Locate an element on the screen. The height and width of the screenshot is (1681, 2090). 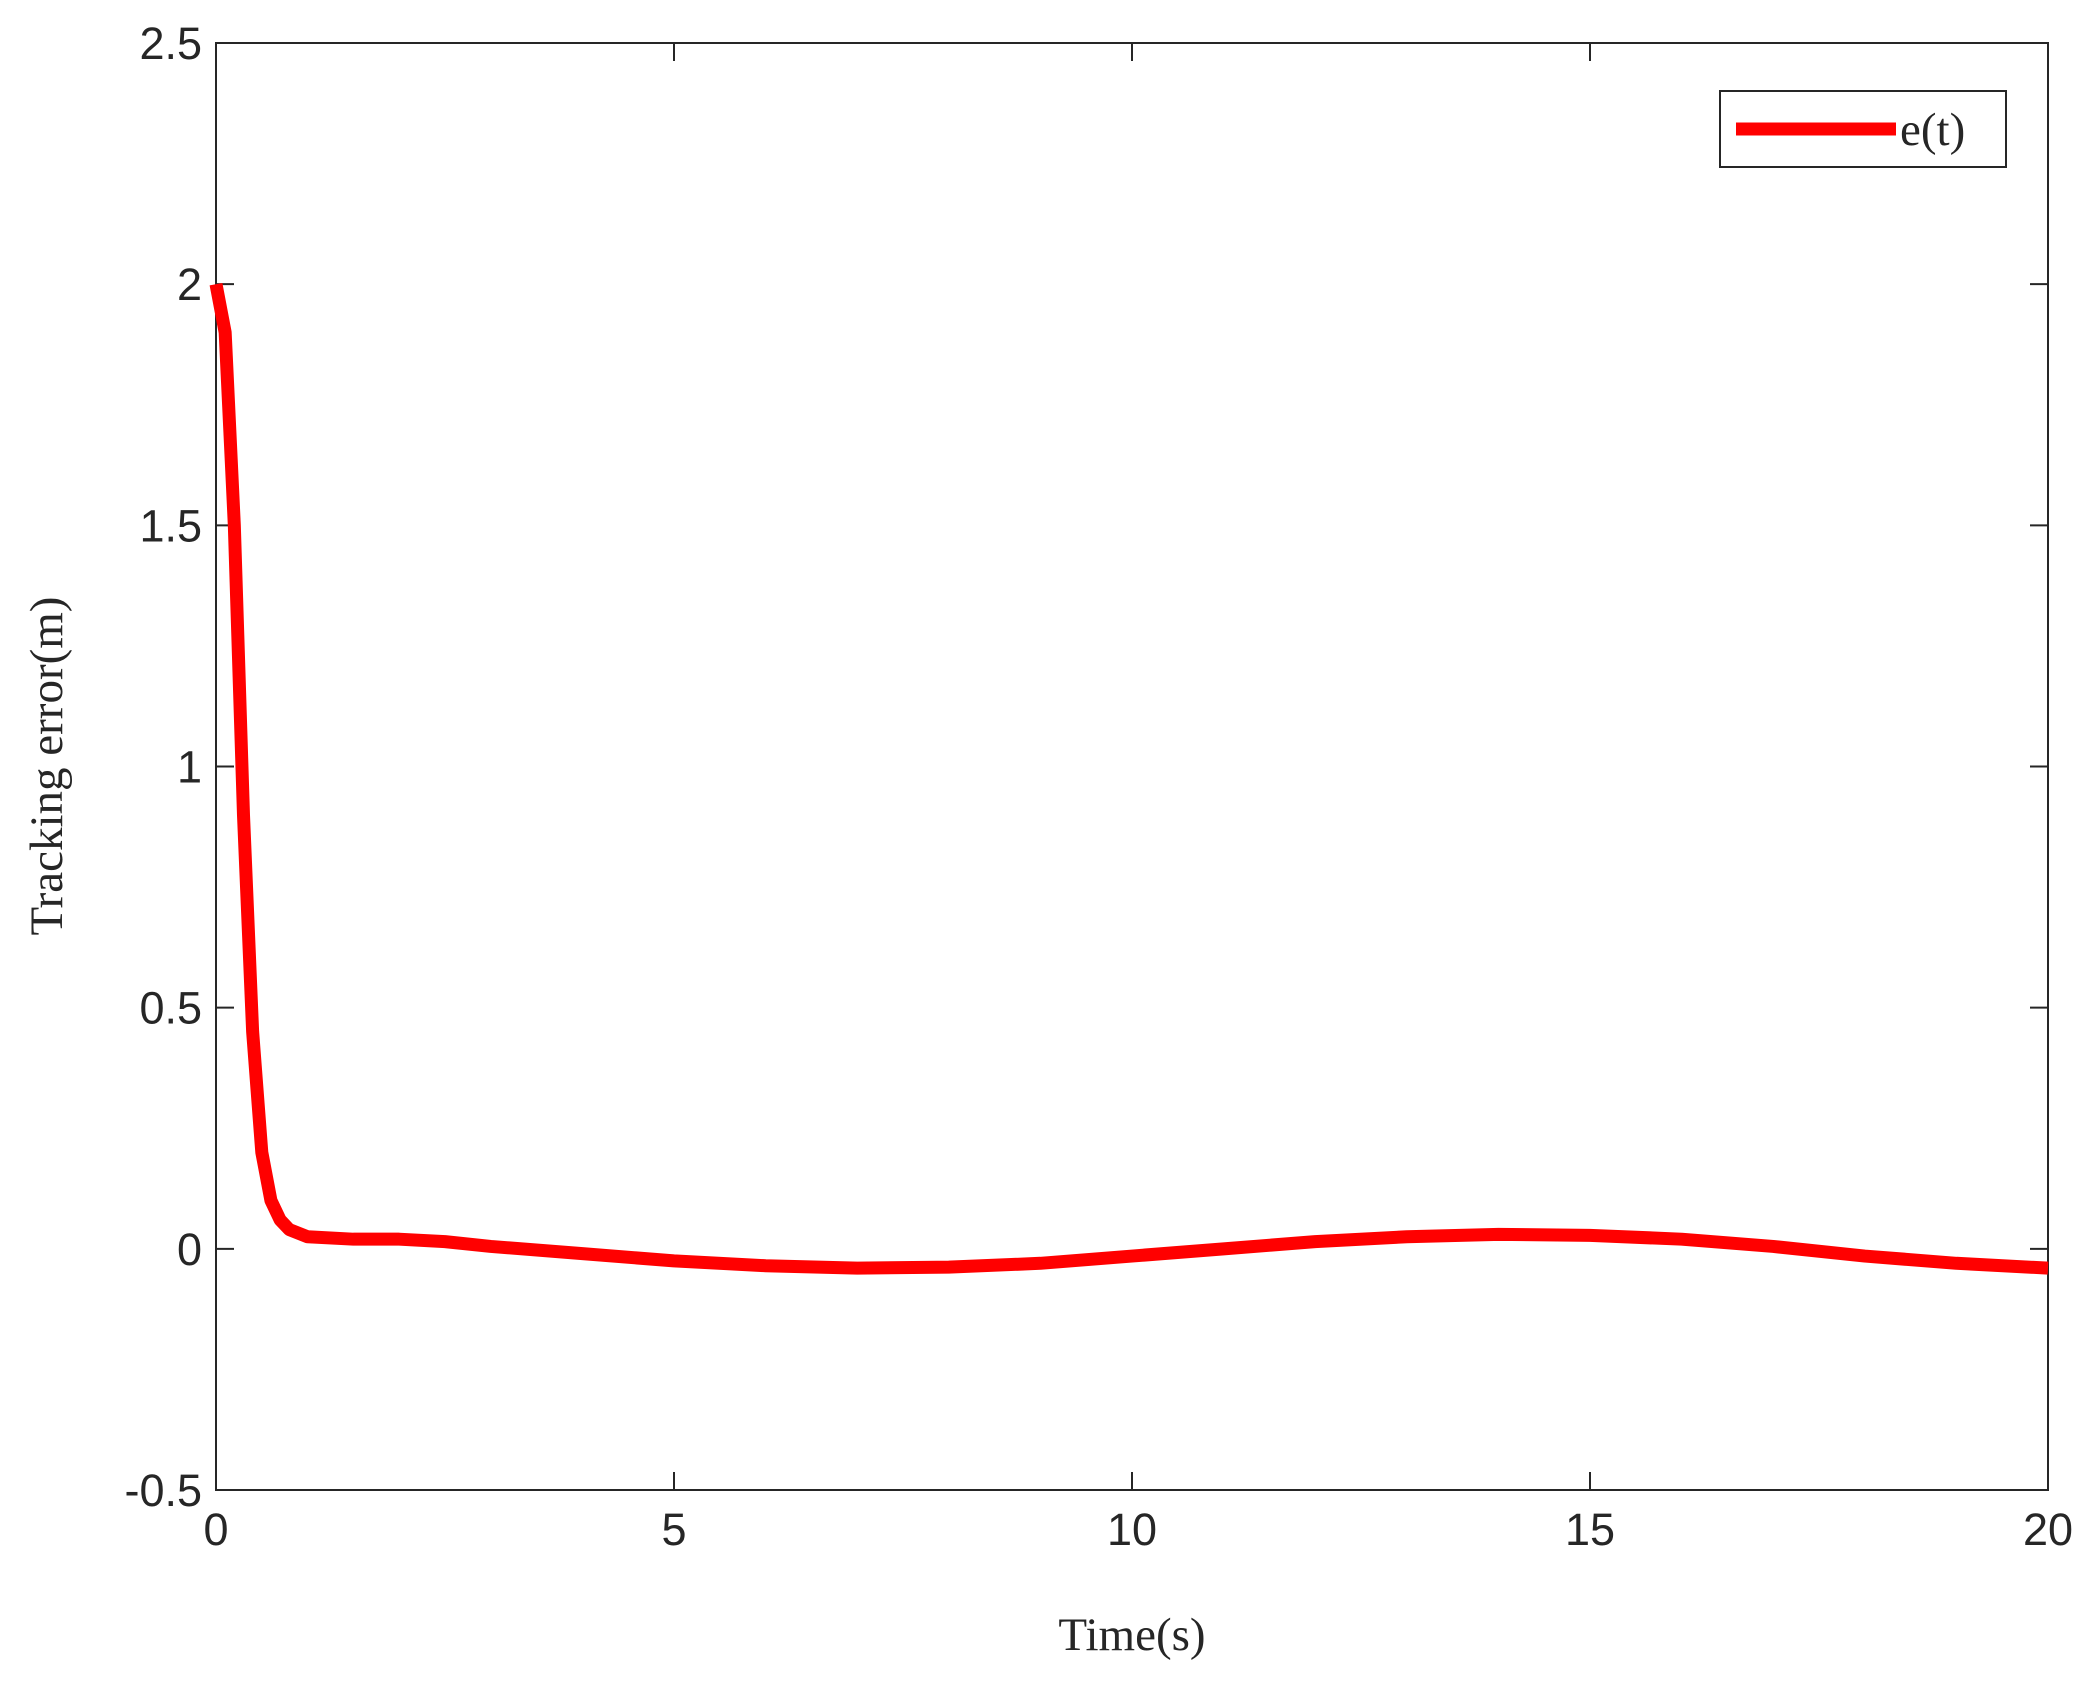
x-tick-label: 0 is located at coordinates (215, 1529).